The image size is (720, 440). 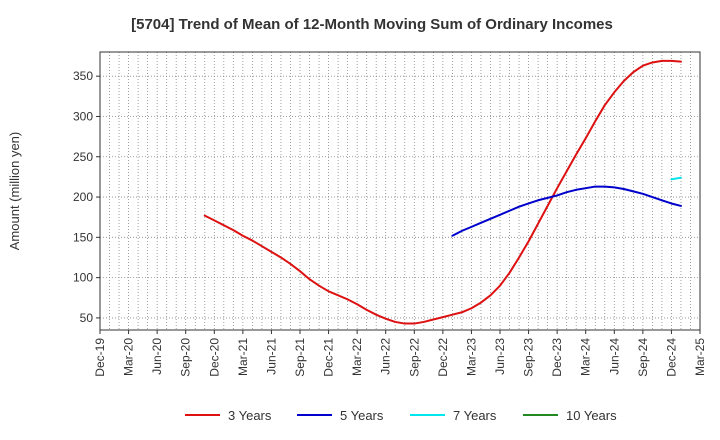 I want to click on x-tick-label: Mar-23, so click(x=471, y=357).